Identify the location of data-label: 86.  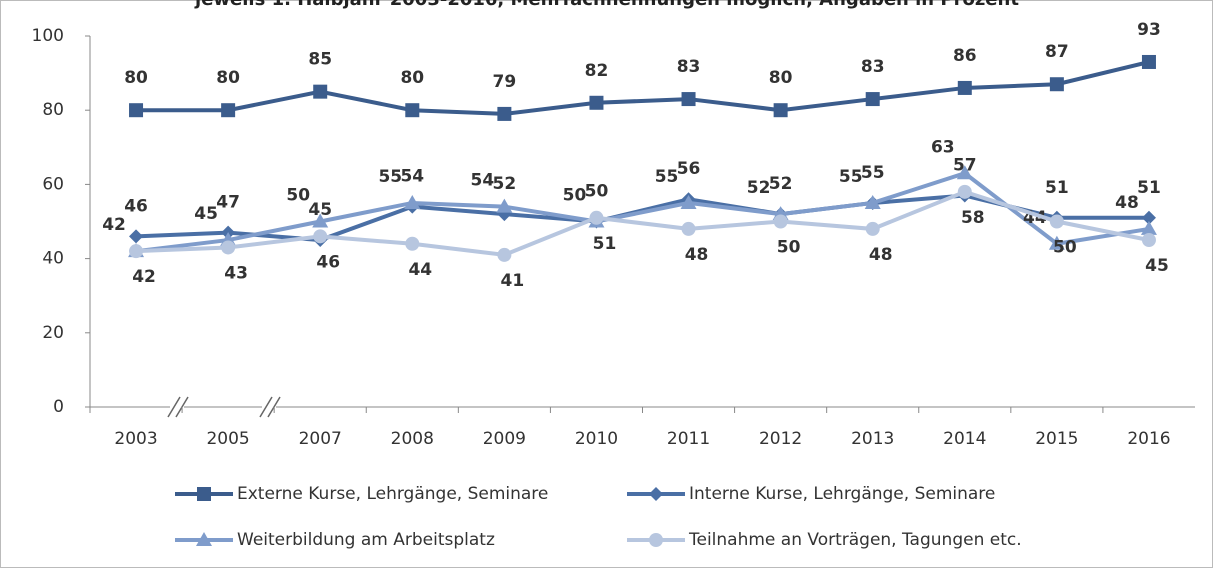
(965, 56).